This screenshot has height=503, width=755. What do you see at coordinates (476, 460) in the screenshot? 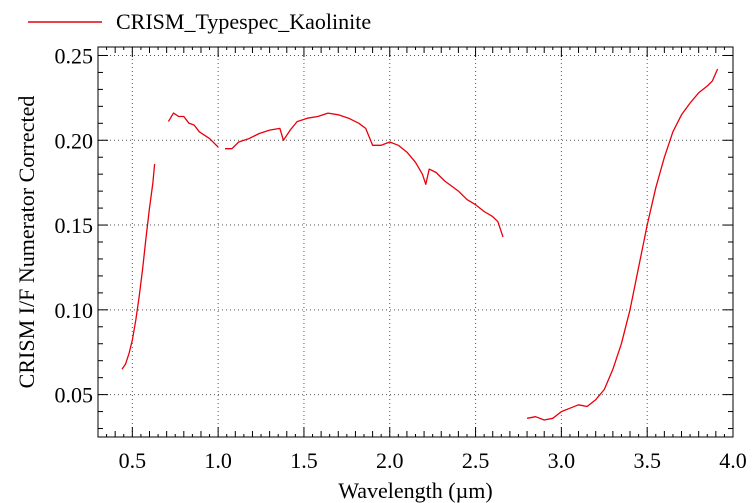
I see `x-tick-label: 2.5` at bounding box center [476, 460].